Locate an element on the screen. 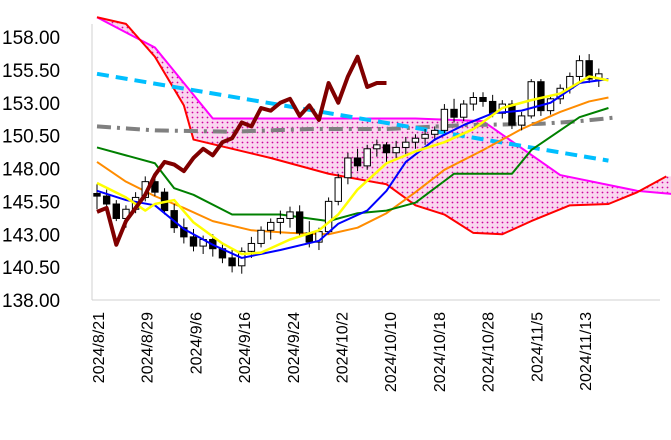 The height and width of the screenshot is (440, 671). y-tick-label: 150.50 is located at coordinates (31, 137).